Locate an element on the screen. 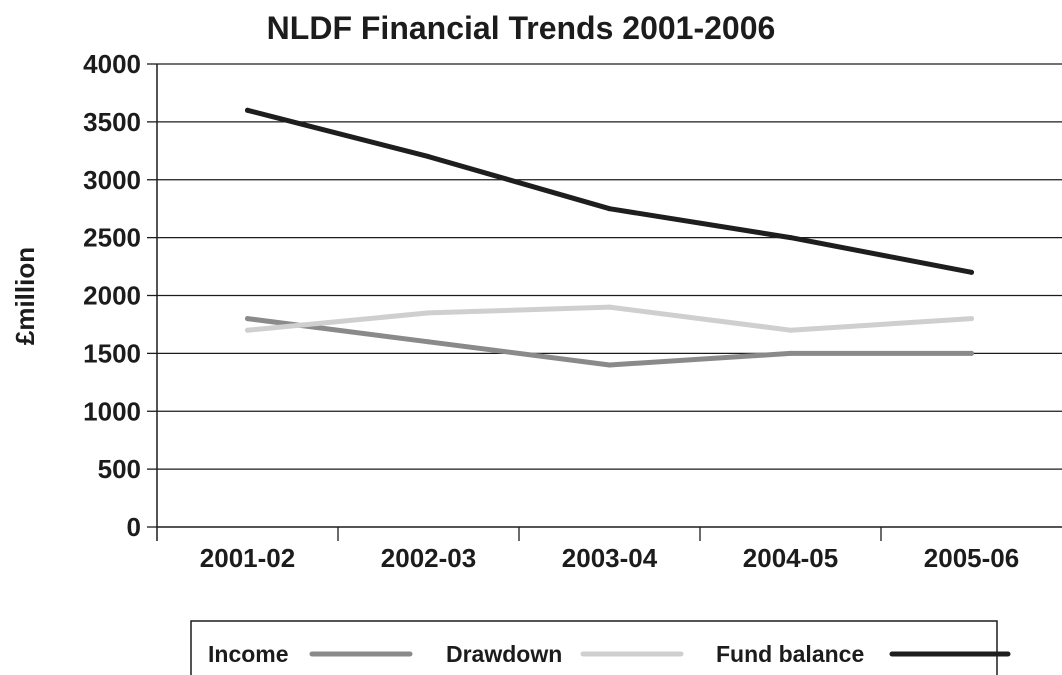 The width and height of the screenshot is (1062, 675). y-tick-label: 2500 is located at coordinates (112, 238).